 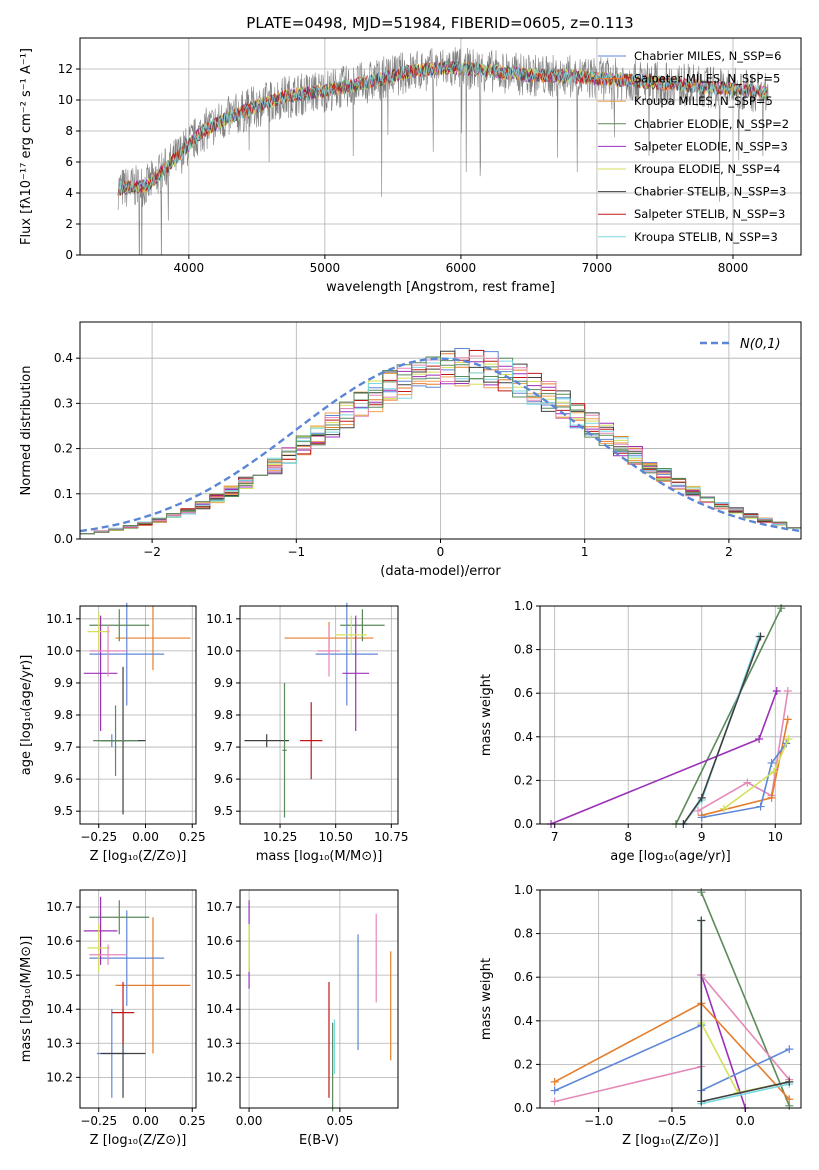 What do you see at coordinates (440, 445) in the screenshot?
I see `residual-histogram` at bounding box center [440, 445].